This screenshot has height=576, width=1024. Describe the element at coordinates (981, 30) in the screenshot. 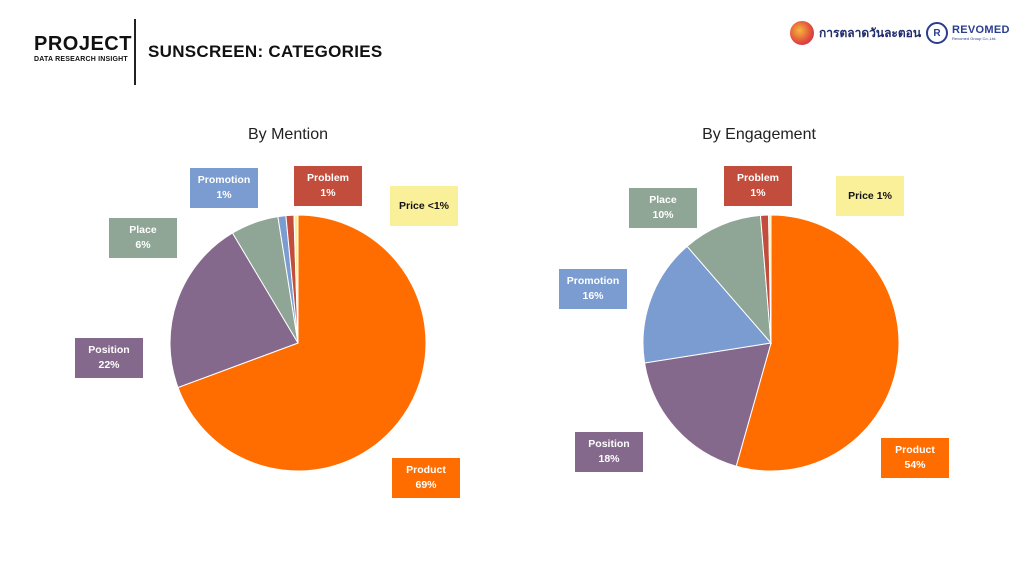

I see `logo-revomed-text: REVOMED` at that location.